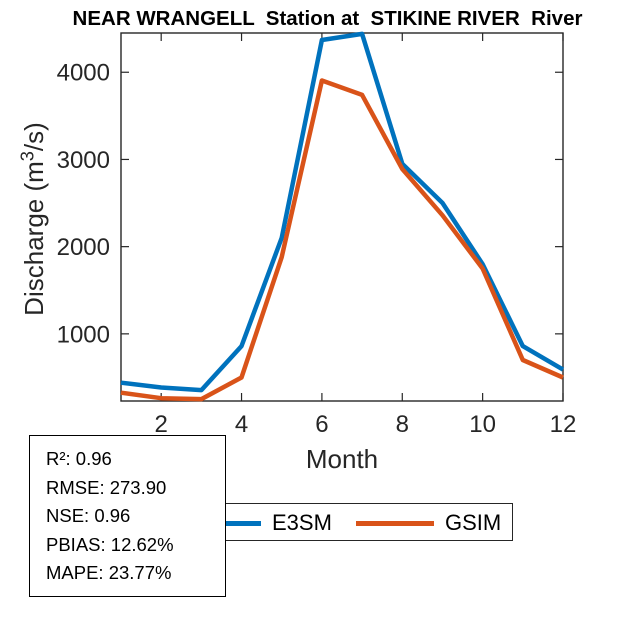 Image resolution: width=625 pixels, height=625 pixels. I want to click on legend-line-gsim, so click(395, 523).